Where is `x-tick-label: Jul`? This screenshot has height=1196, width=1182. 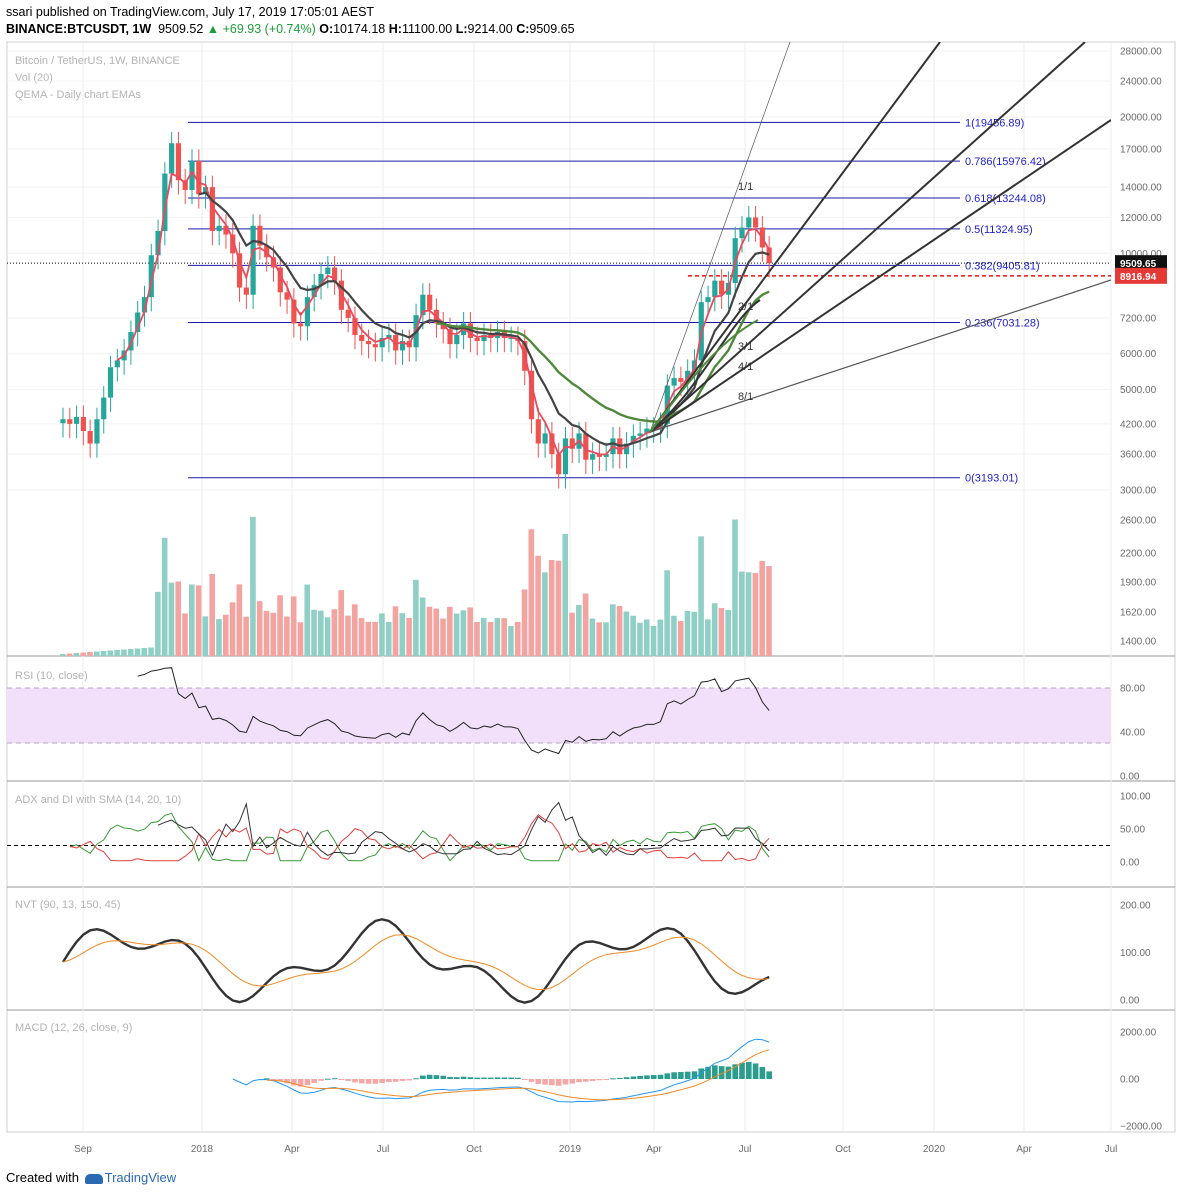 x-tick-label: Jul is located at coordinates (383, 1149).